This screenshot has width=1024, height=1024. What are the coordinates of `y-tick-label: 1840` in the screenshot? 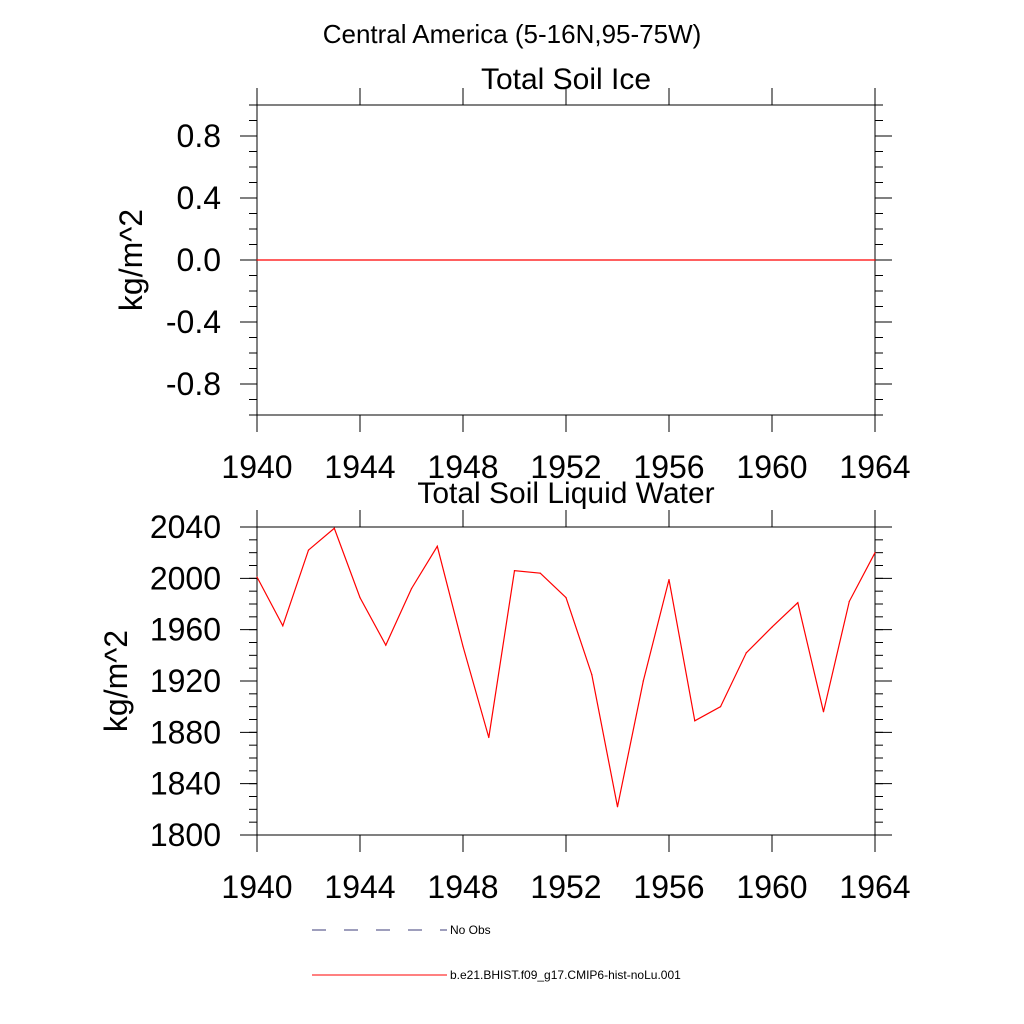 It's located at (185, 784).